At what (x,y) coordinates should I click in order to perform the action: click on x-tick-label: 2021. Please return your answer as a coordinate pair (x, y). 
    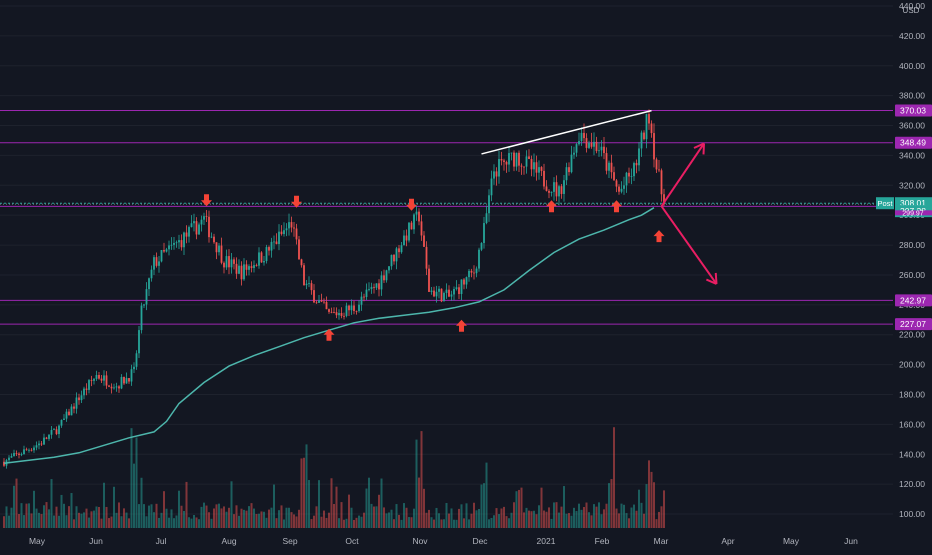
    Looking at the image, I should click on (546, 541).